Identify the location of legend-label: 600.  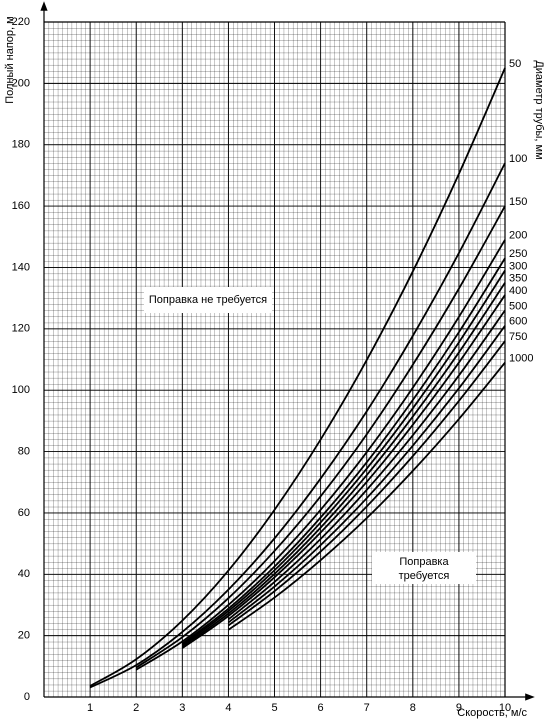
(518, 322).